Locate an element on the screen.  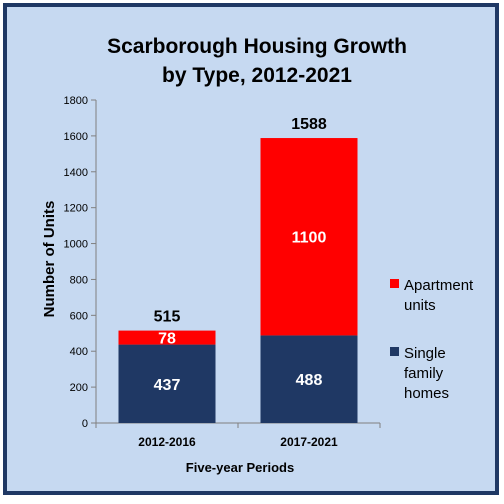
y-axis-label: Number of Units is located at coordinates (49, 259).